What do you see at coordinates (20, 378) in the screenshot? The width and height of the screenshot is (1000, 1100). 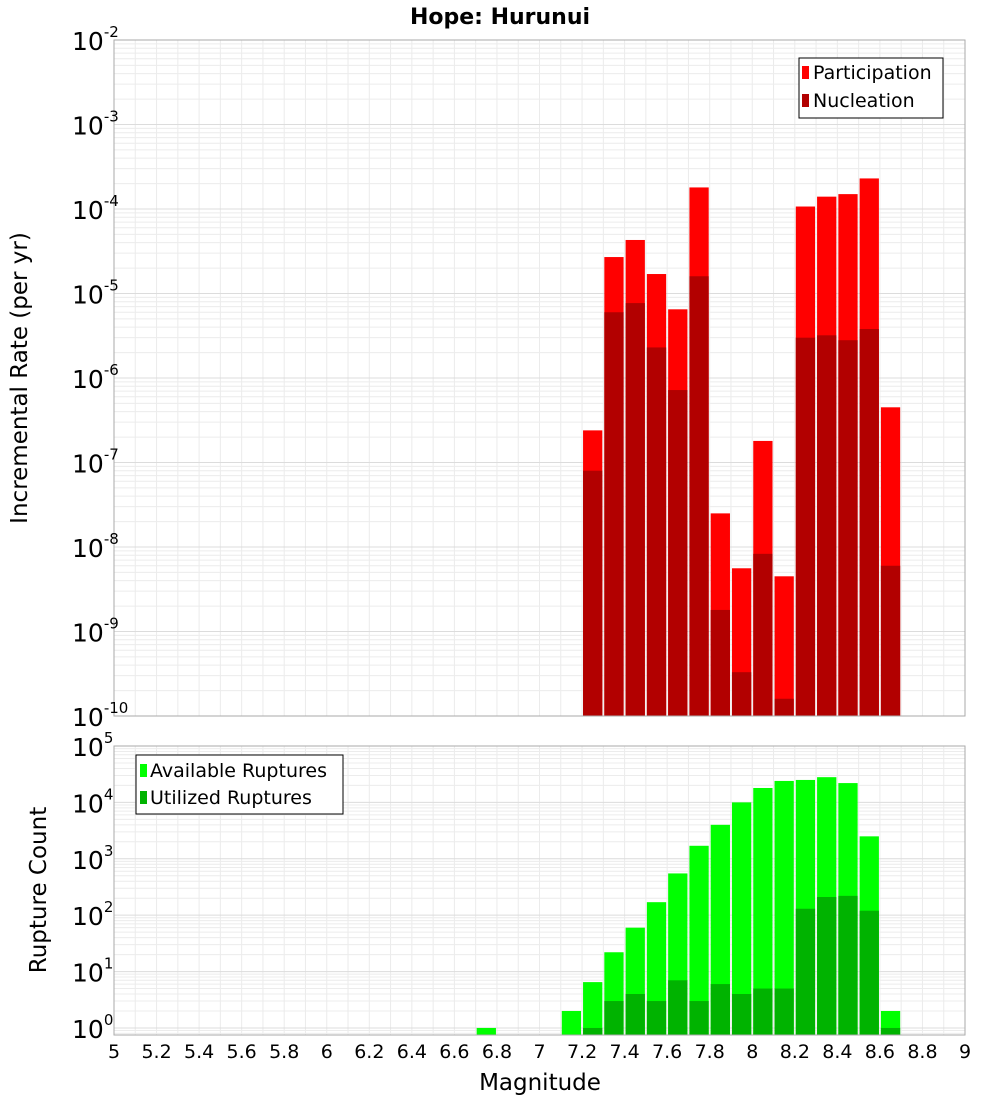 I see `top-y-axis-label: Incremental Rate (per yr)` at bounding box center [20, 378].